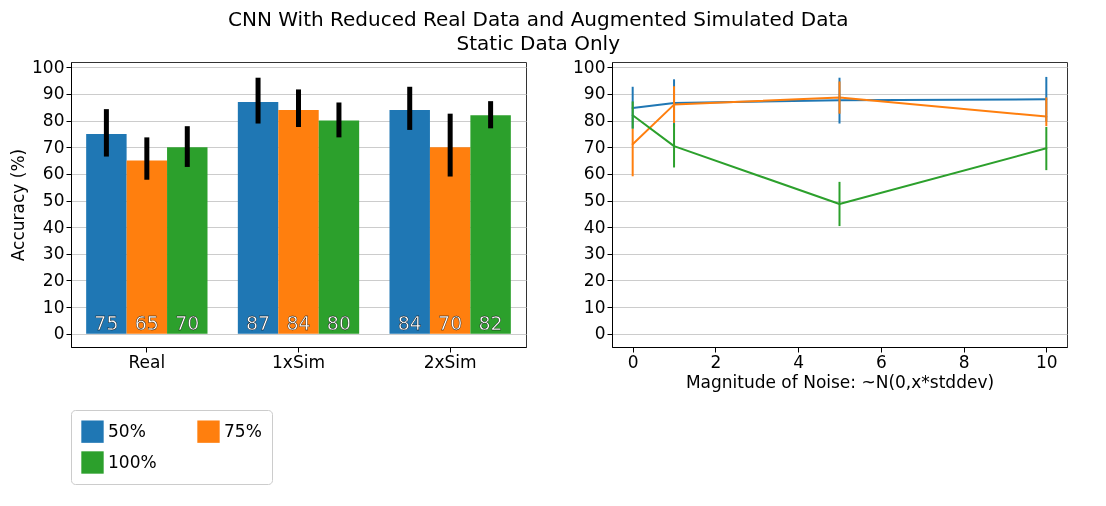 Image resolution: width=1106 pixels, height=506 pixels. I want to click on x-tick-label: 2, so click(716, 361).